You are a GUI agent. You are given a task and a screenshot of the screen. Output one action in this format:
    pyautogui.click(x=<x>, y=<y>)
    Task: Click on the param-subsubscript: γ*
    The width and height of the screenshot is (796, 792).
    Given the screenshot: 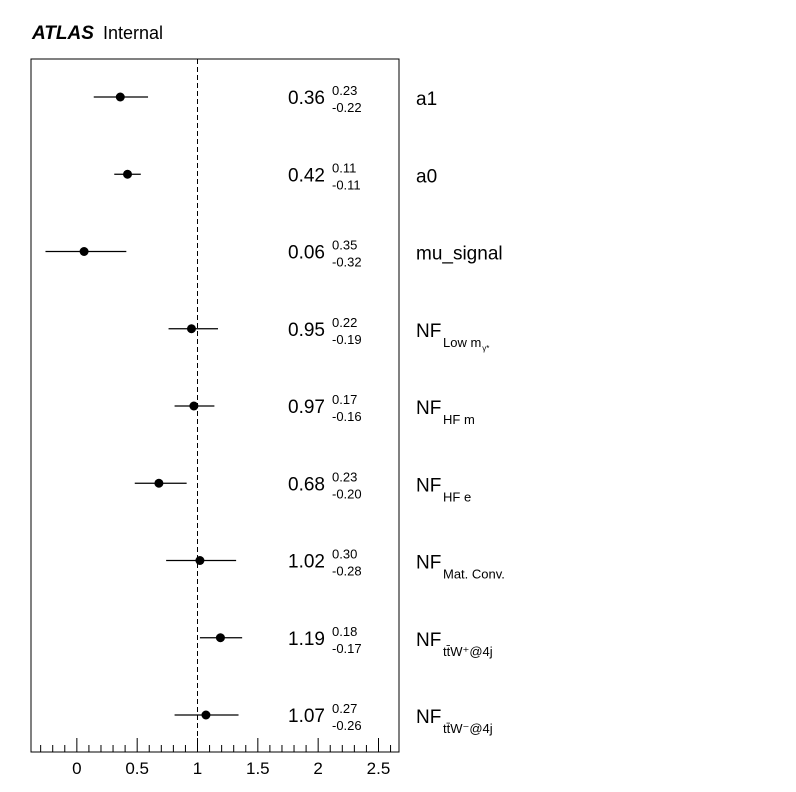 What is the action you would take?
    pyautogui.click(x=485, y=348)
    